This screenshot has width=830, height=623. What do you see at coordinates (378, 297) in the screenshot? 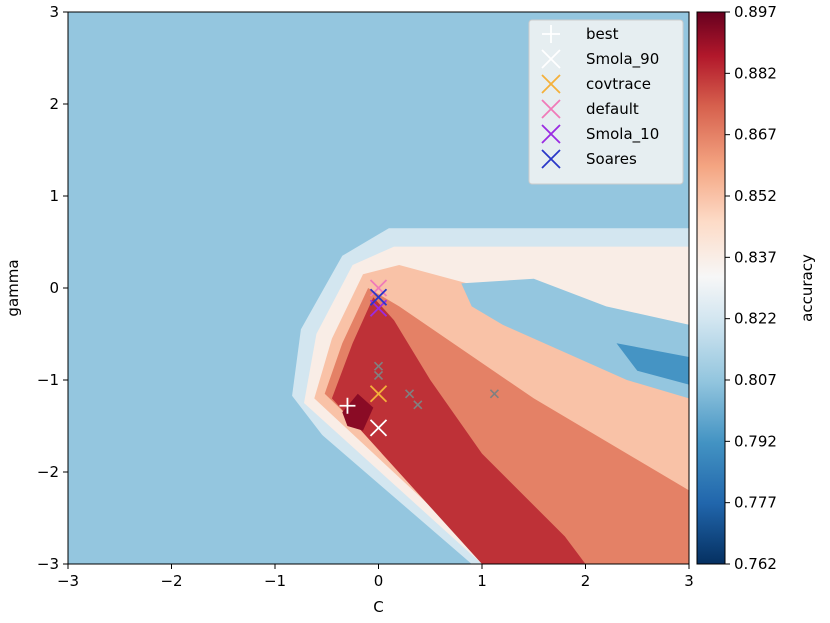
I see `marker-soares` at bounding box center [378, 297].